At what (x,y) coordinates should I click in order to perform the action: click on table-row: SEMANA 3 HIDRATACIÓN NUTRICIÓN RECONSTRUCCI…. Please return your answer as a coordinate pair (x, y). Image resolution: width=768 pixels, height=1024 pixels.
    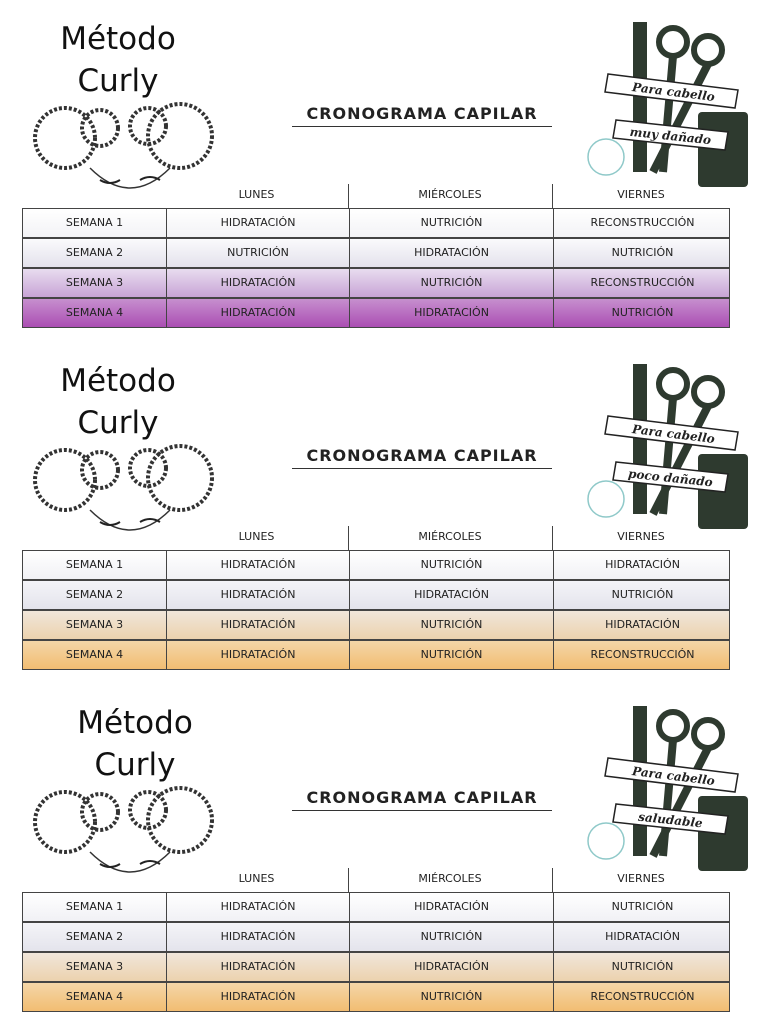
    Looking at the image, I should click on (376, 283).